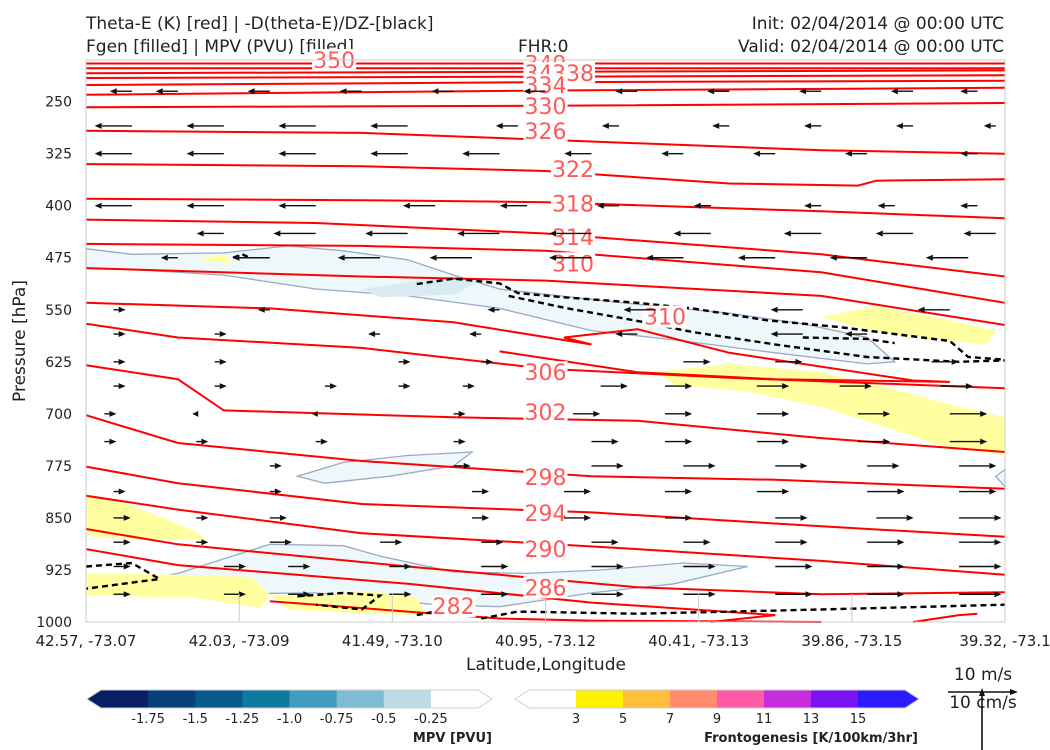 This screenshot has height=750, width=1050. I want to click on x-axis-label: Latitude,Longitude, so click(546, 665).